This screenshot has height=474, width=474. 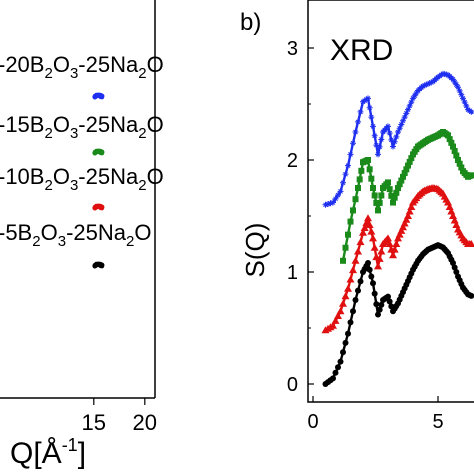 What do you see at coordinates (82, 179) in the screenshot?
I see `panel-a-legend-label-2: -10B2O3-25Na2O` at bounding box center [82, 179].